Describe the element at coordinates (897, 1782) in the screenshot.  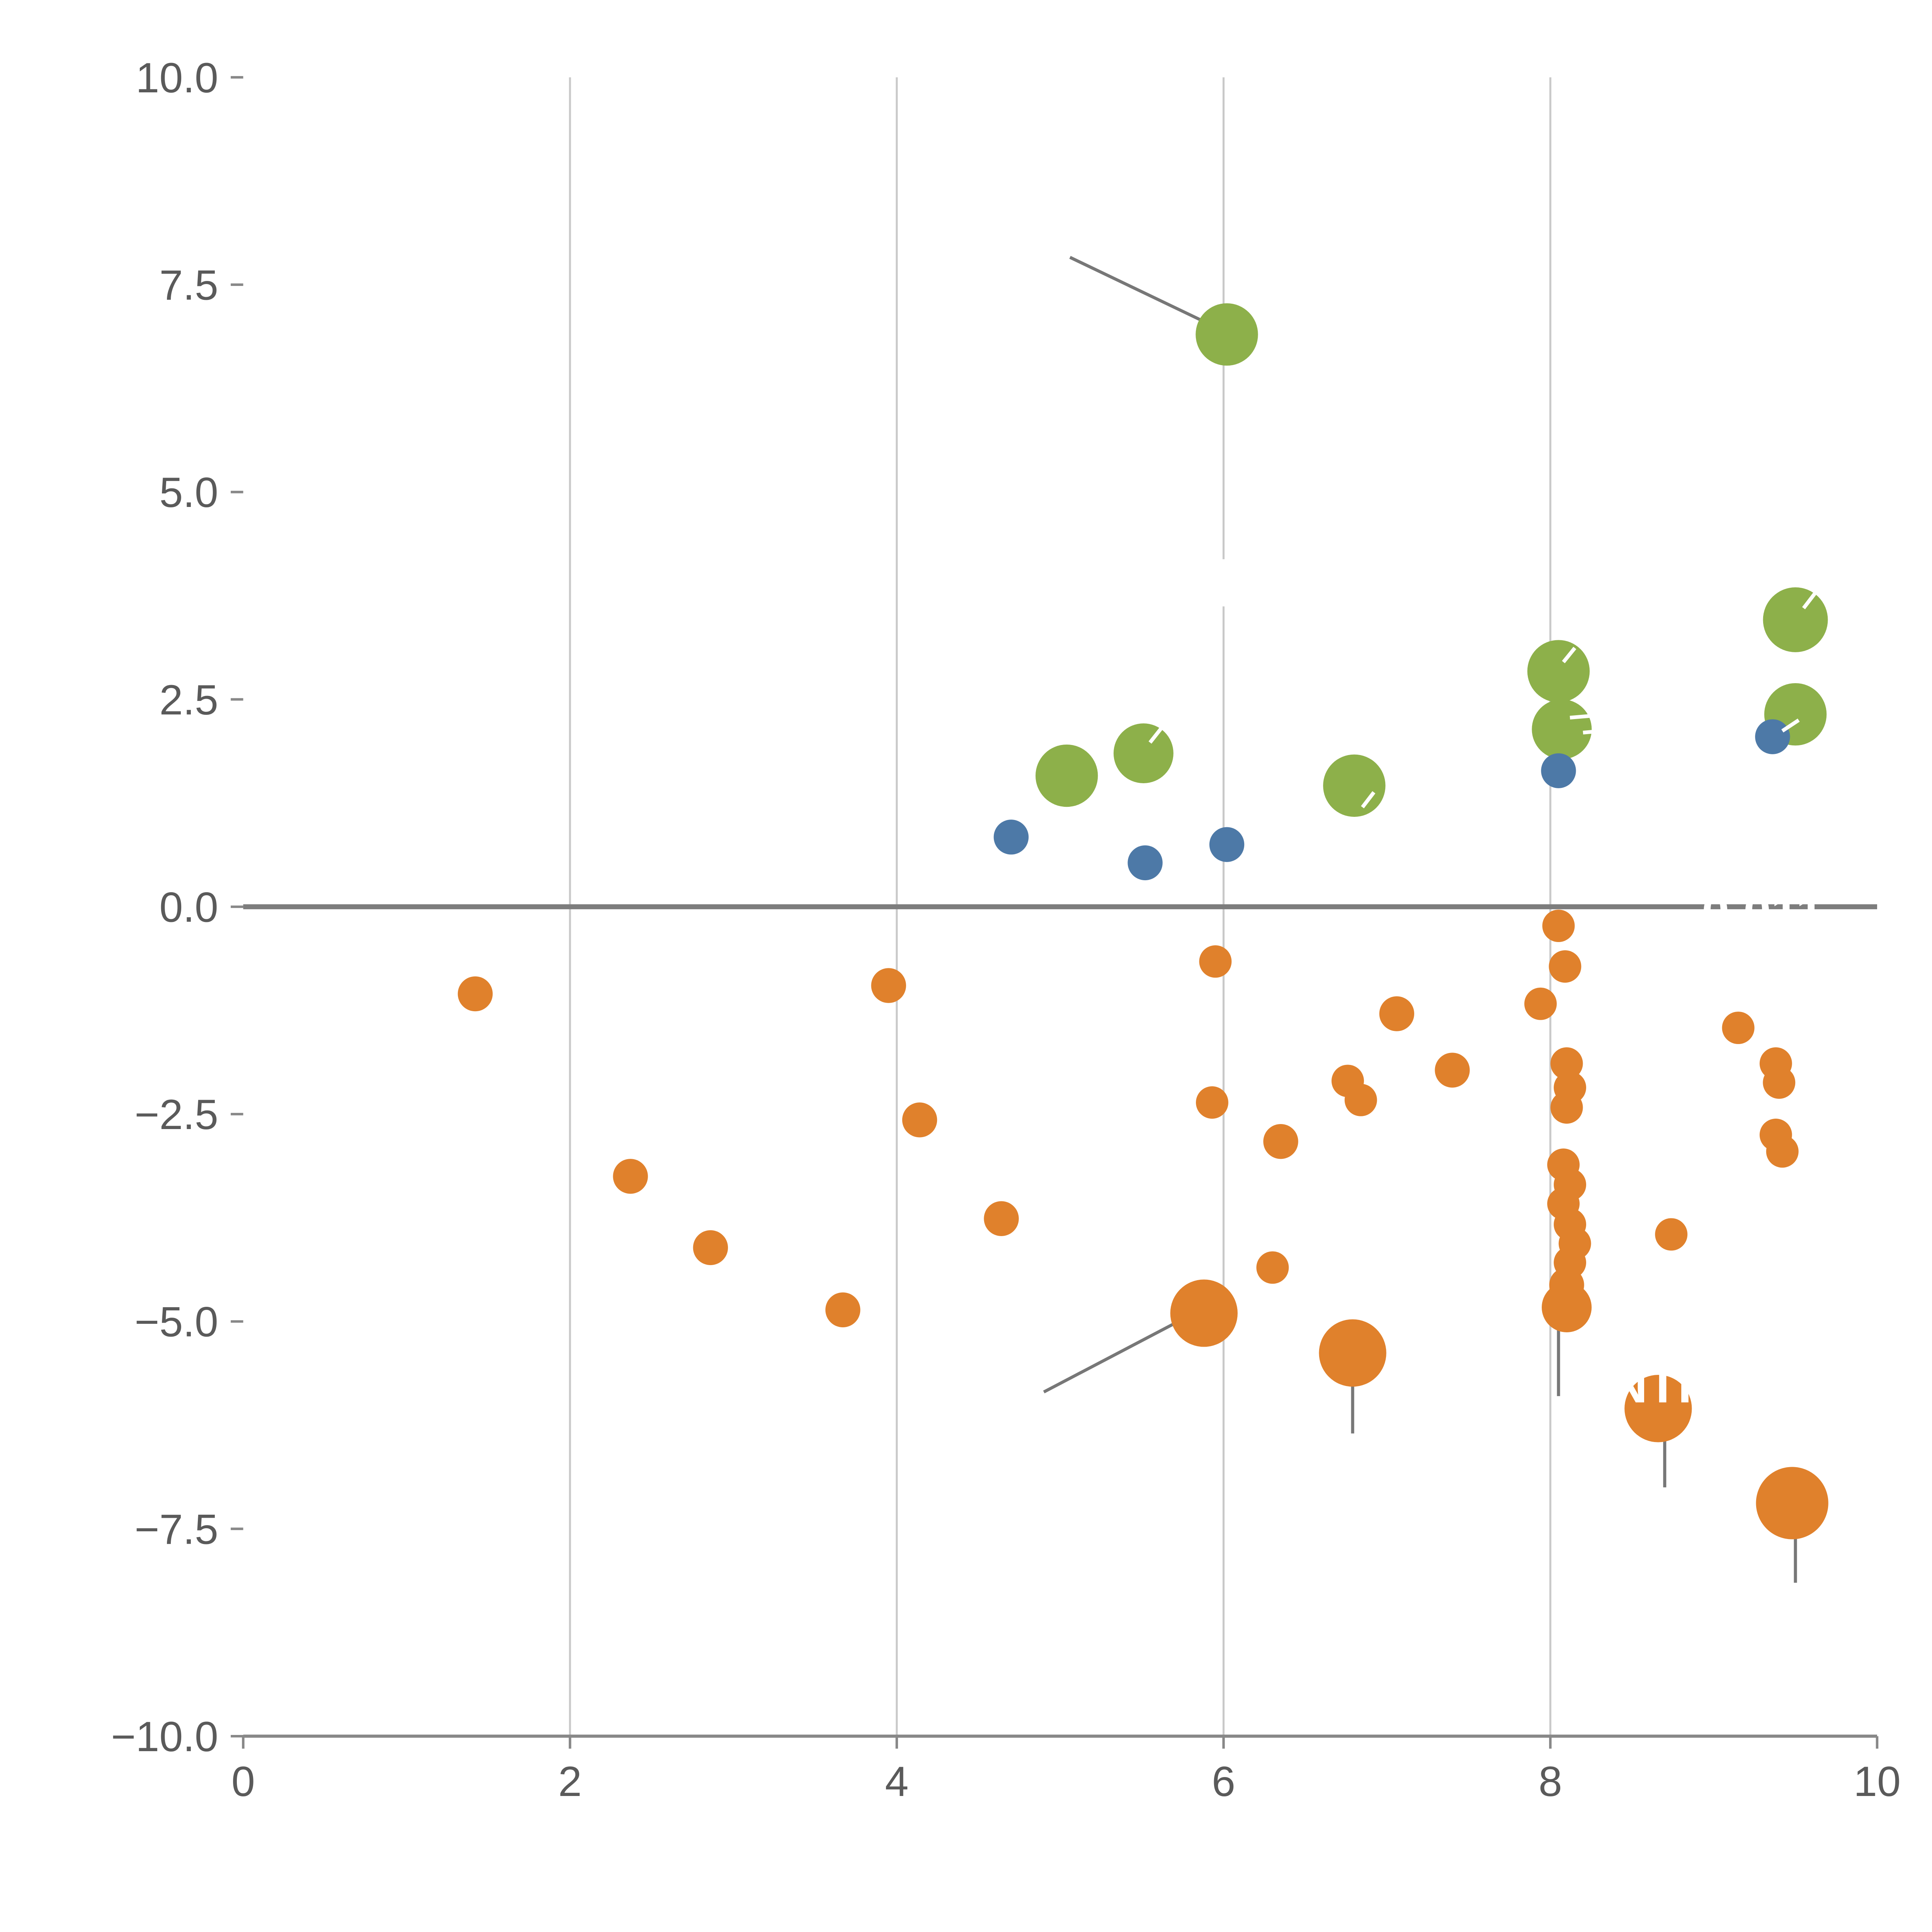
I see `x-tick-label: 4` at that location.